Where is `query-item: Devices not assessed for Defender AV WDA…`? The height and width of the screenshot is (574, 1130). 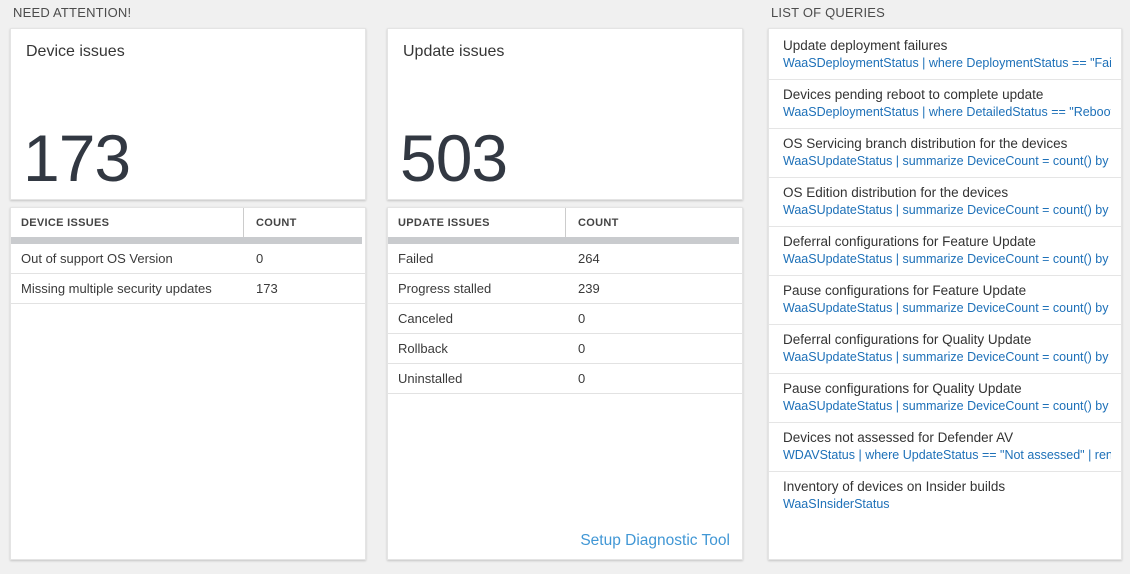 query-item: Devices not assessed for Defender AV WDA… is located at coordinates (945, 447).